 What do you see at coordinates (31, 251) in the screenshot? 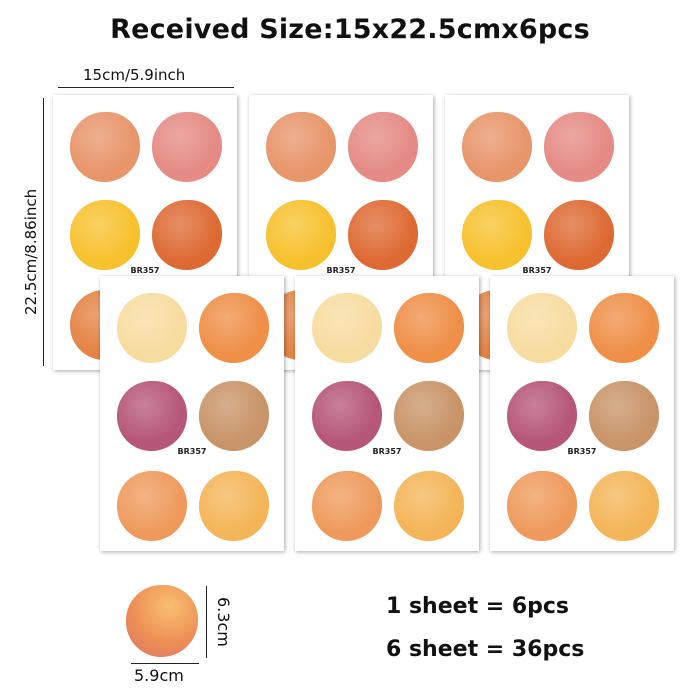
I see `sheet-height-label: 22.5cm/8.86inch` at bounding box center [31, 251].